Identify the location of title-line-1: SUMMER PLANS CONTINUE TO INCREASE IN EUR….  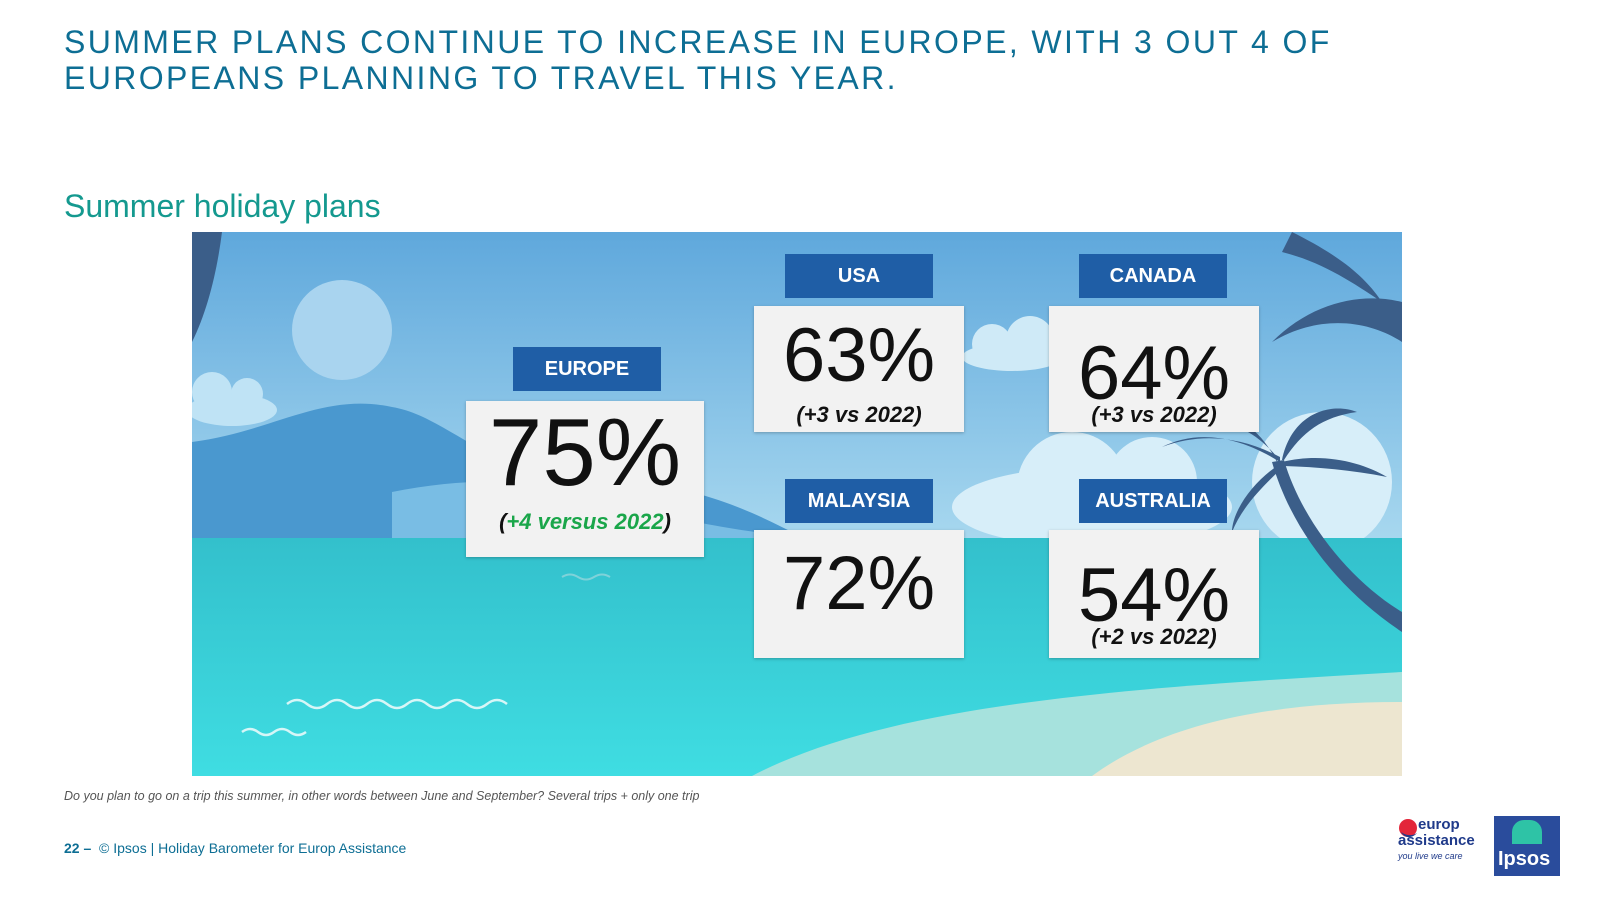
(698, 42).